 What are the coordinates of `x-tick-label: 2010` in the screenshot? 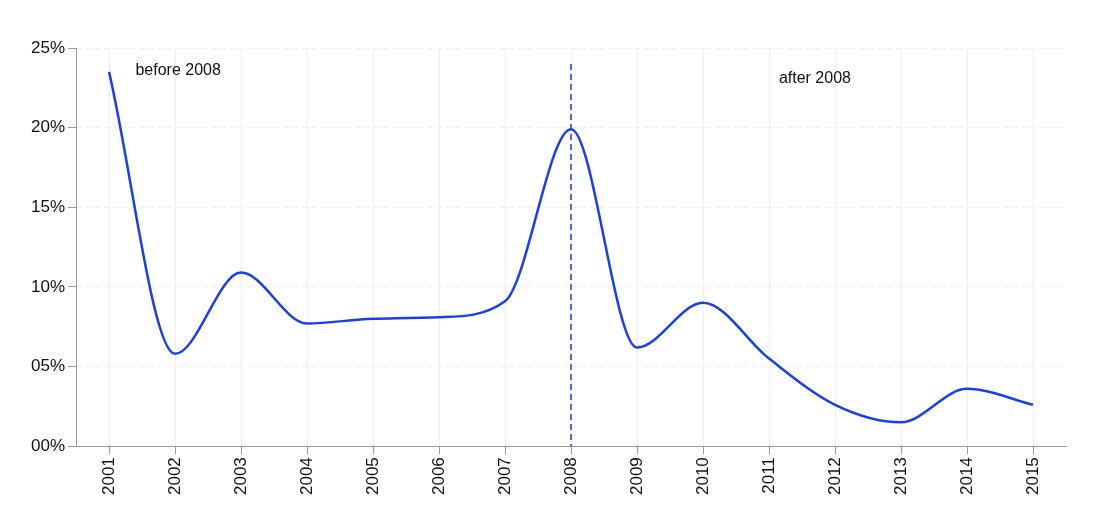 It's located at (702, 476).